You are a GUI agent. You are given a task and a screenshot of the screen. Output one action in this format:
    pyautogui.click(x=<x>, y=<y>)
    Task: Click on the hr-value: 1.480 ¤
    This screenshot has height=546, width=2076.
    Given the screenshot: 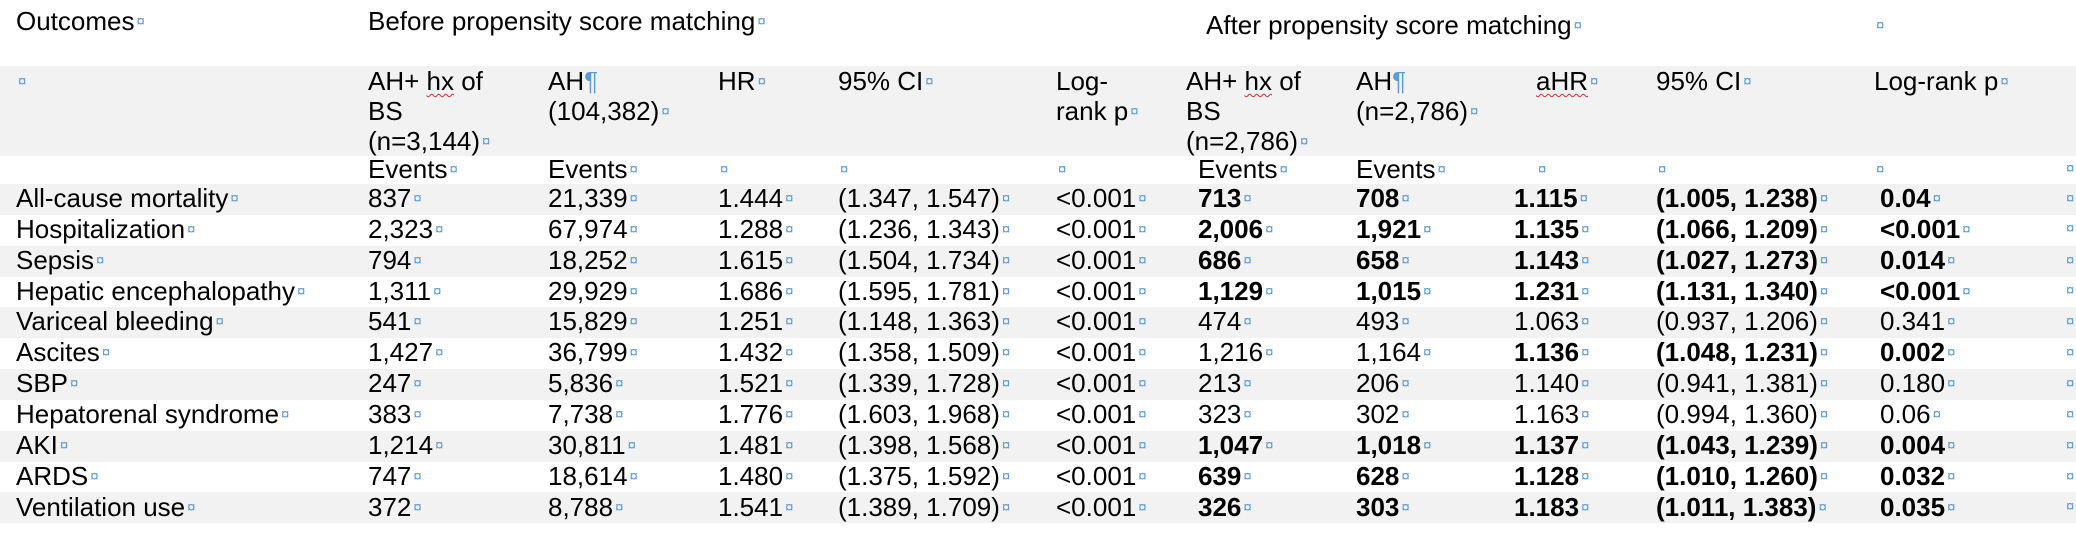 What is the action you would take?
    pyautogui.click(x=756, y=476)
    